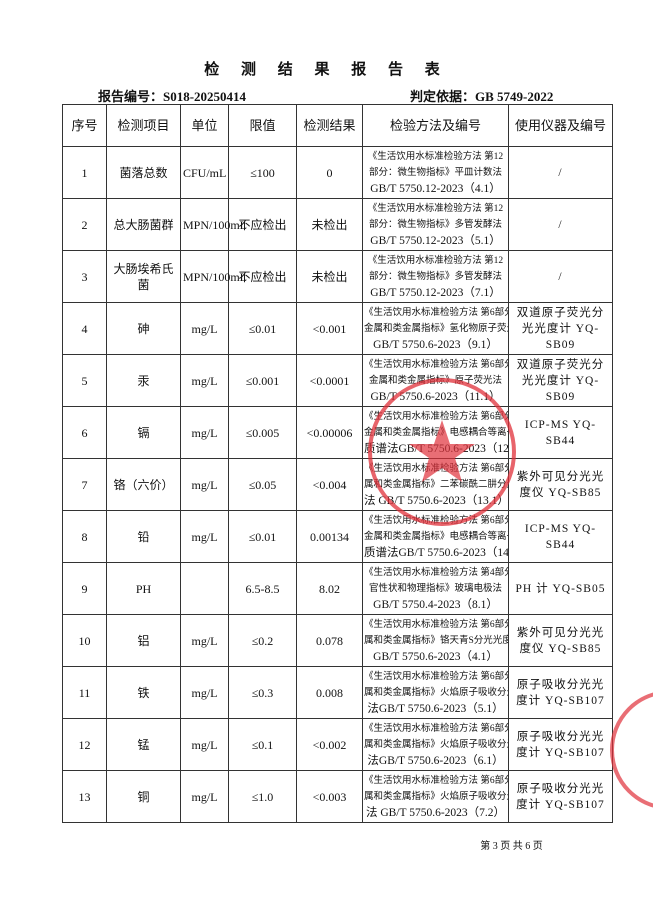 This screenshot has width=653, height=905. Describe the element at coordinates (204, 588) in the screenshot. I see `unit` at that location.